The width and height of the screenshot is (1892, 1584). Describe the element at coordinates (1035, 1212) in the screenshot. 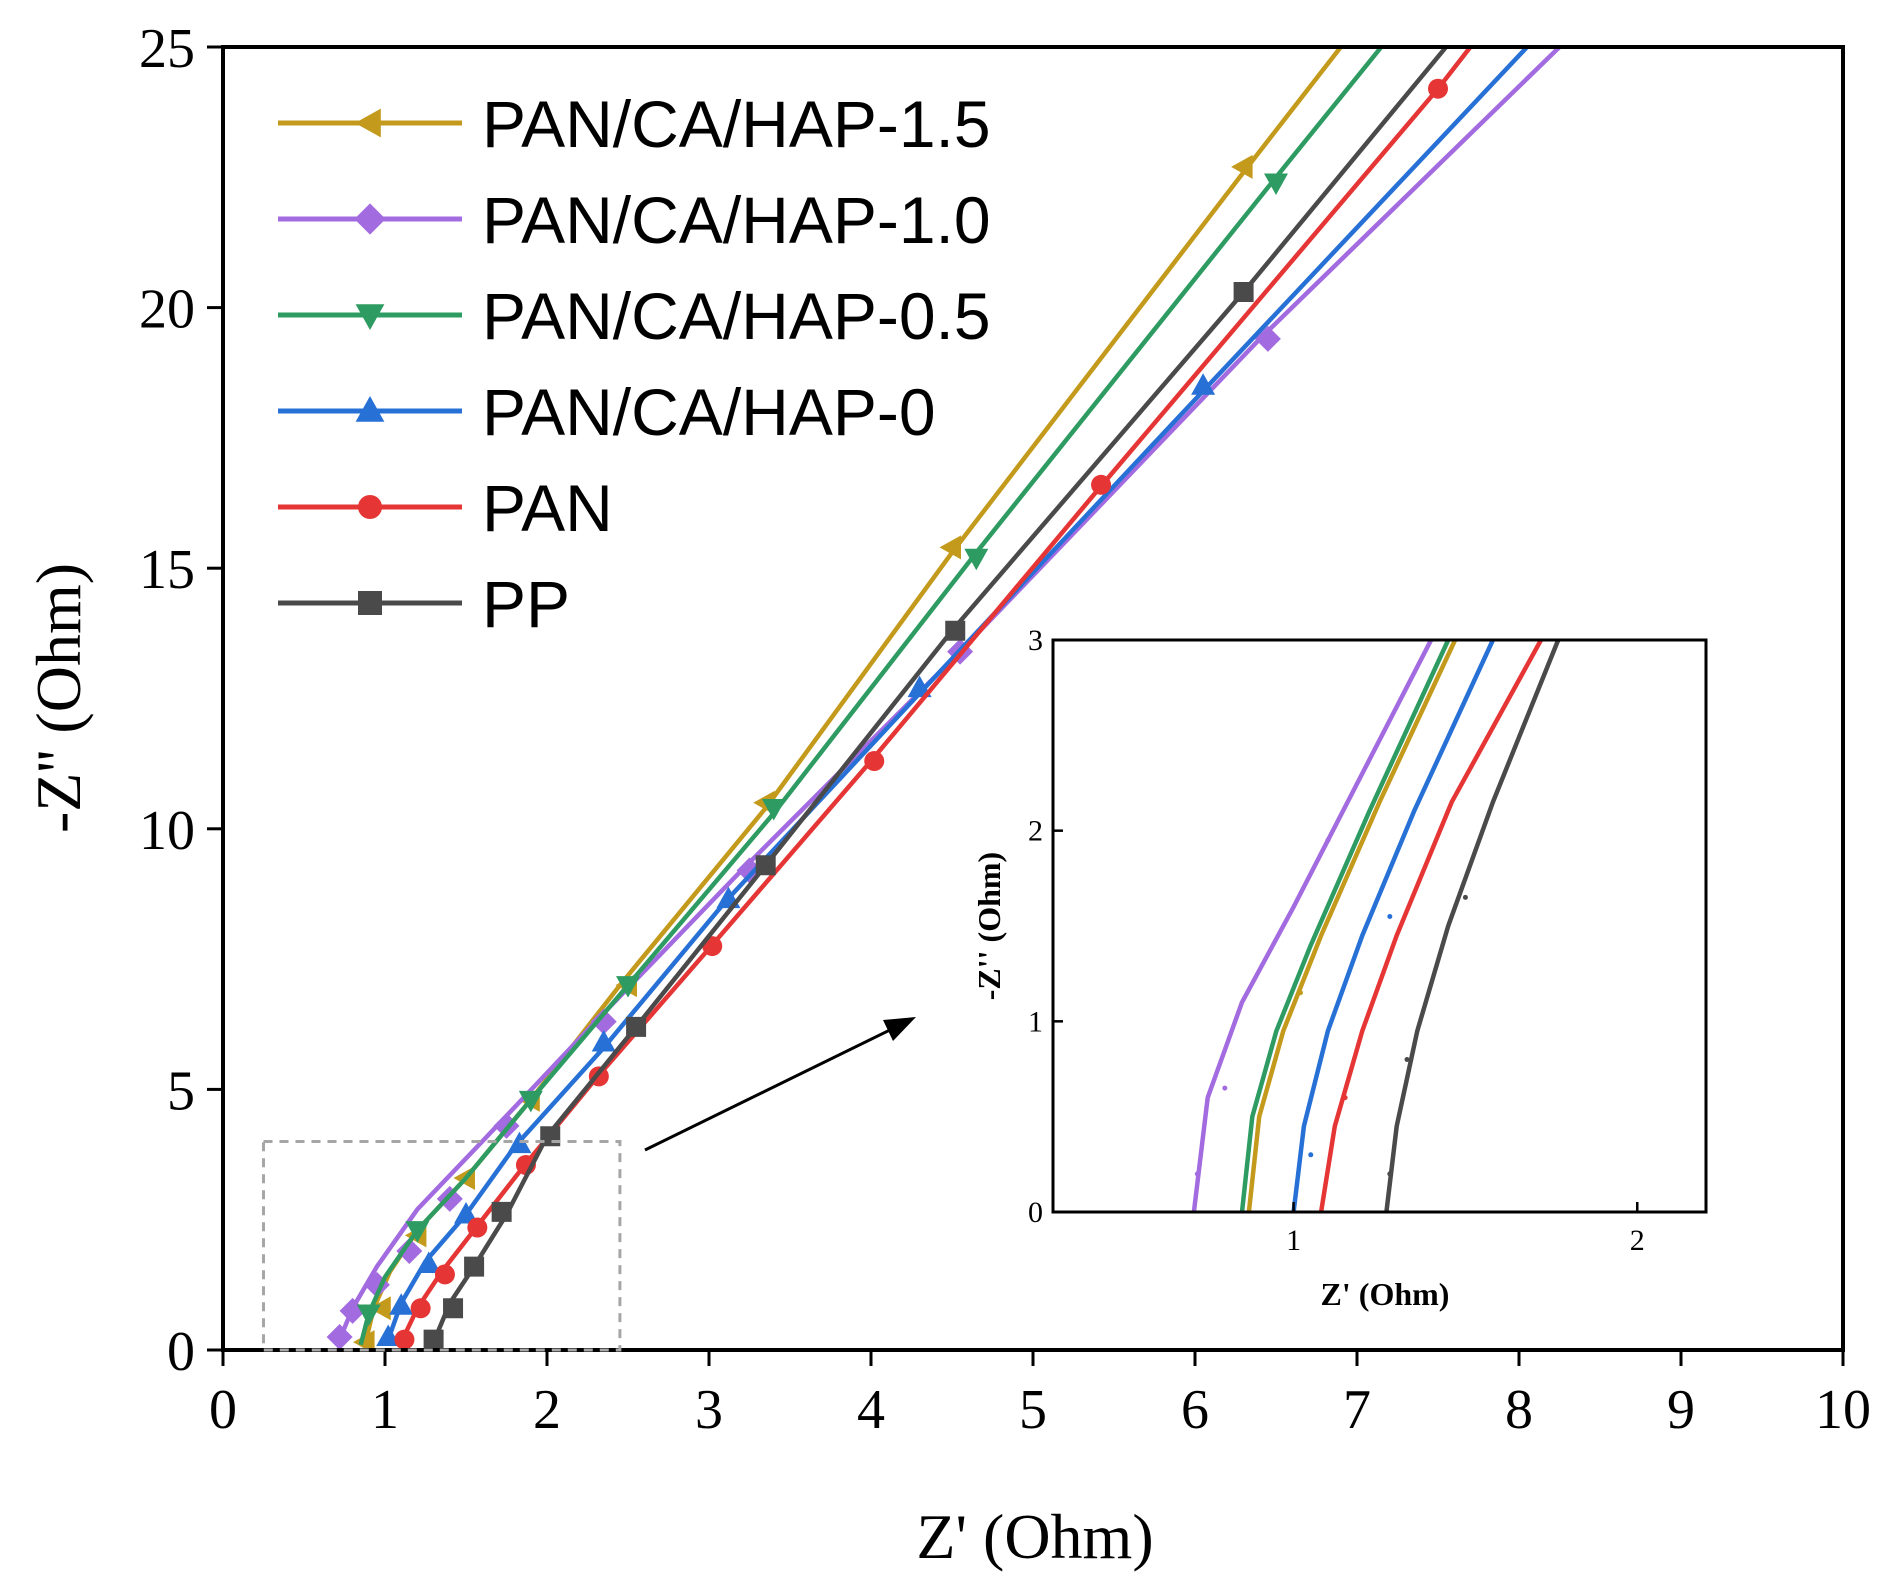

I see `inset-y-tick-label: 0` at that location.